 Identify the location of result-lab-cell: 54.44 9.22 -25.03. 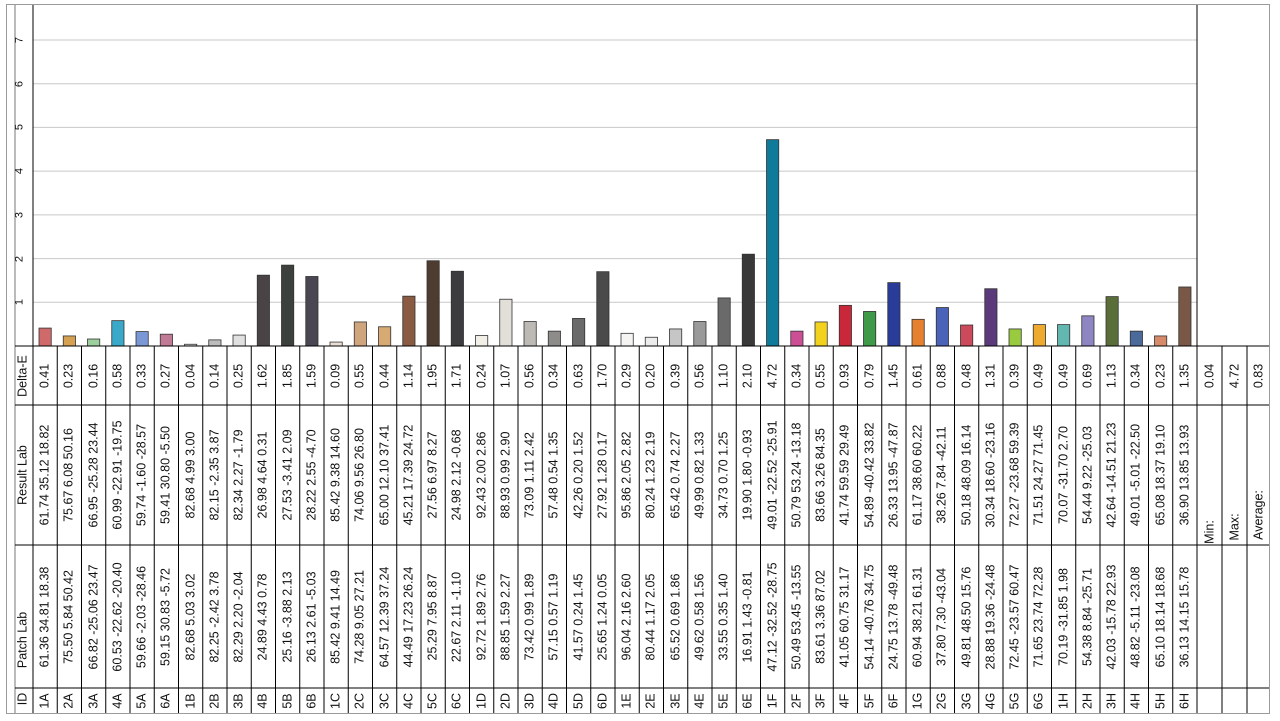
(1087, 475).